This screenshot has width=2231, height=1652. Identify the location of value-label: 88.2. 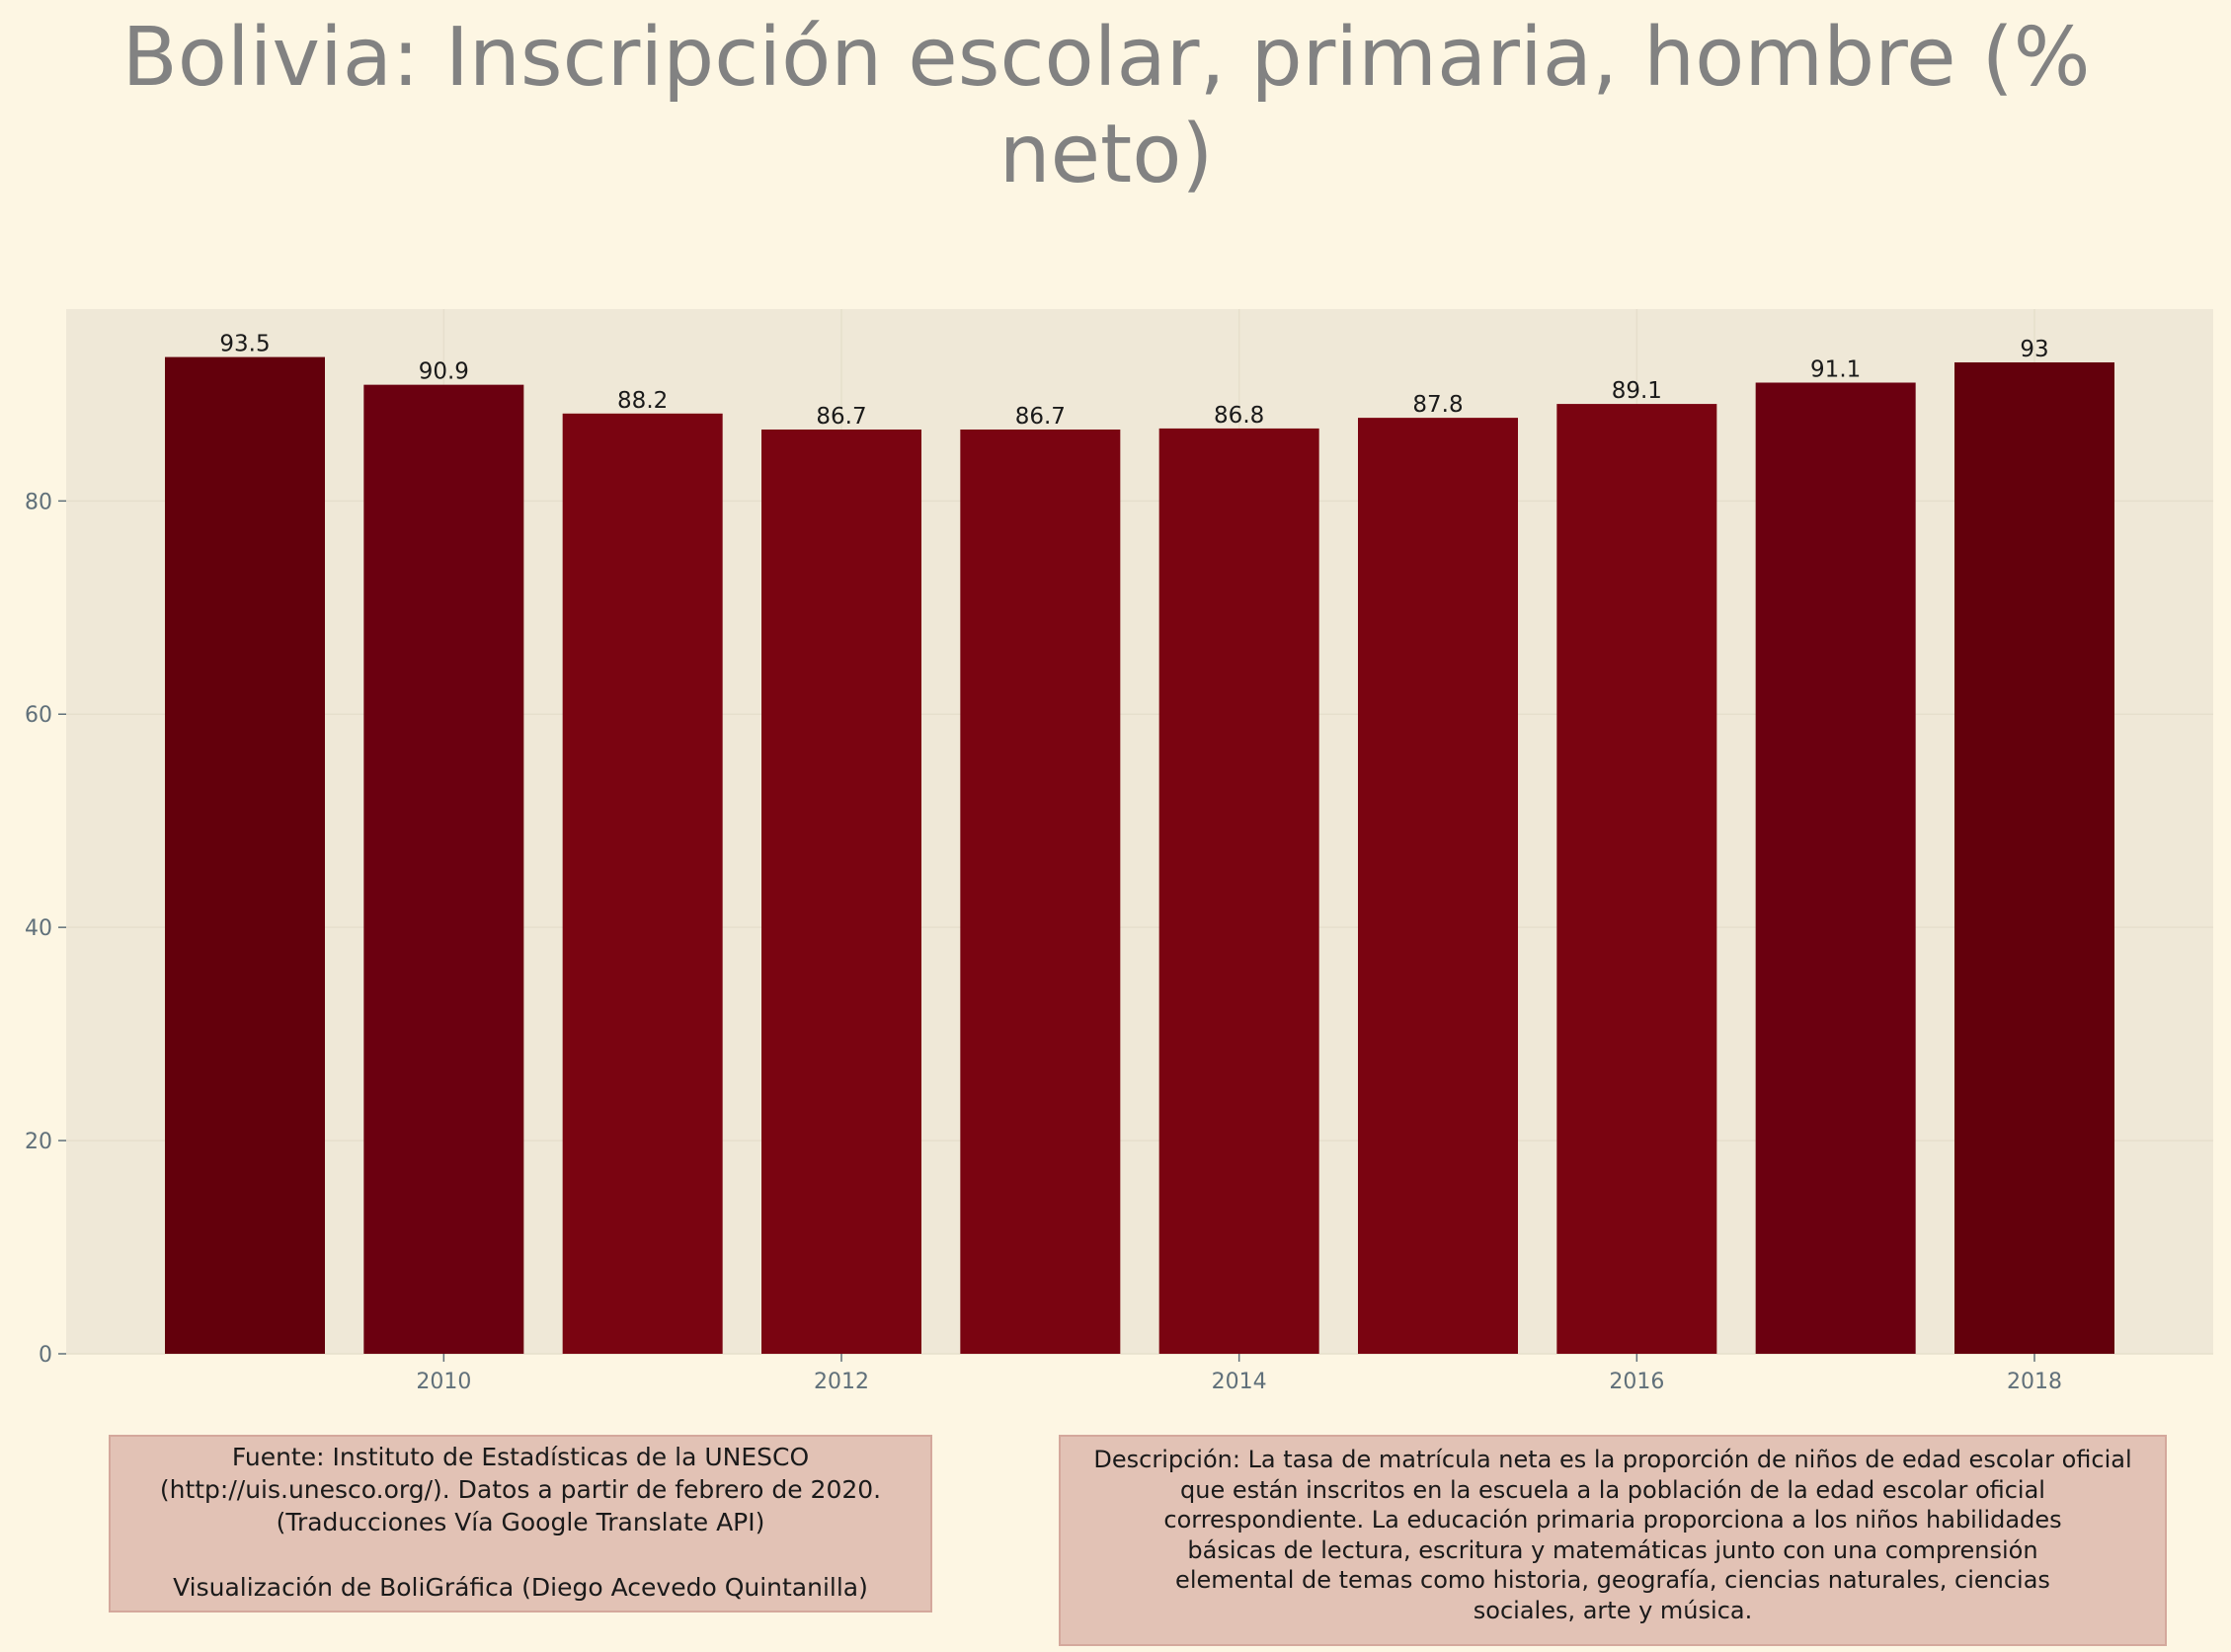
(643, 401).